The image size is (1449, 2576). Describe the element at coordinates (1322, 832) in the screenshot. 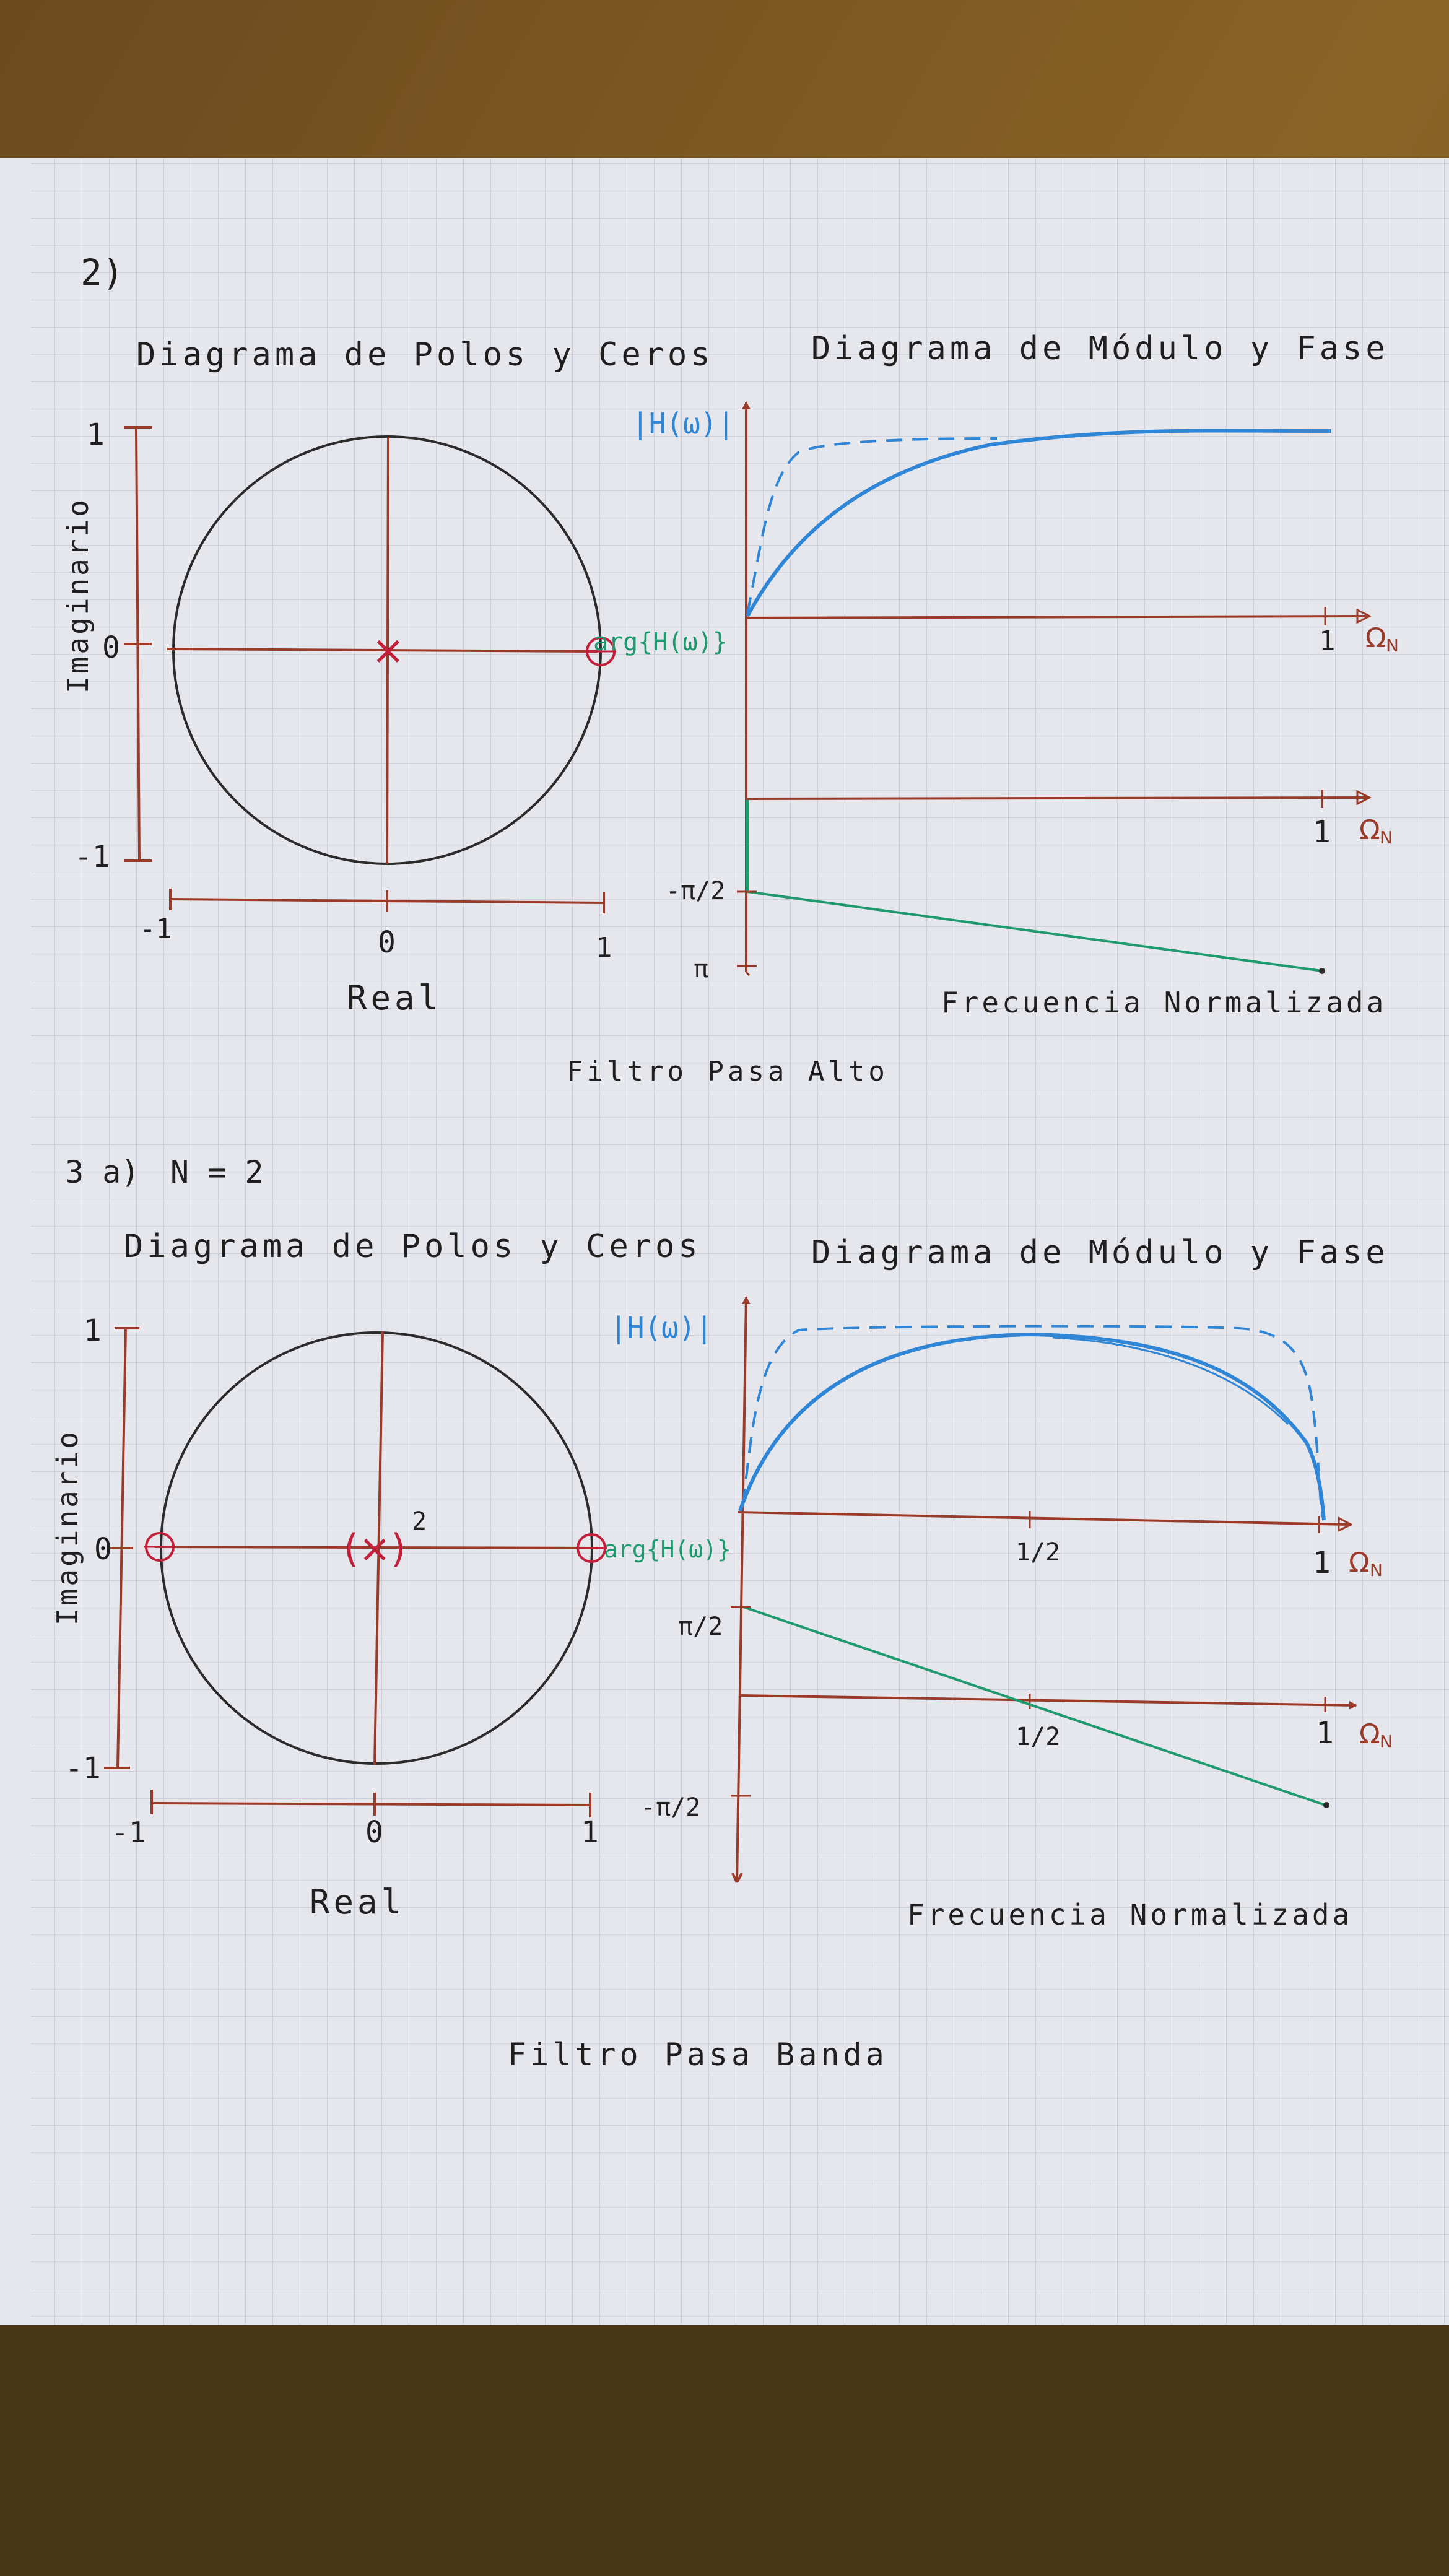

I see `phase-omega-tick: 1` at that location.